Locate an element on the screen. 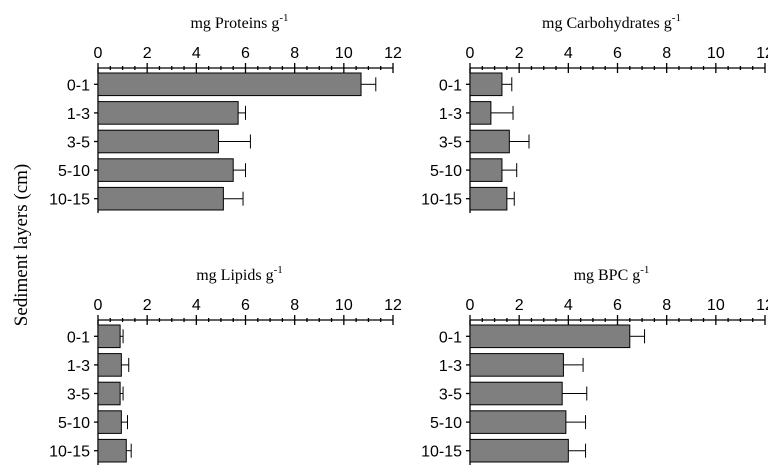 The image size is (768, 466). panel-title-carbohydrates: mg Carbohydrates g-1 is located at coordinates (611, 22).